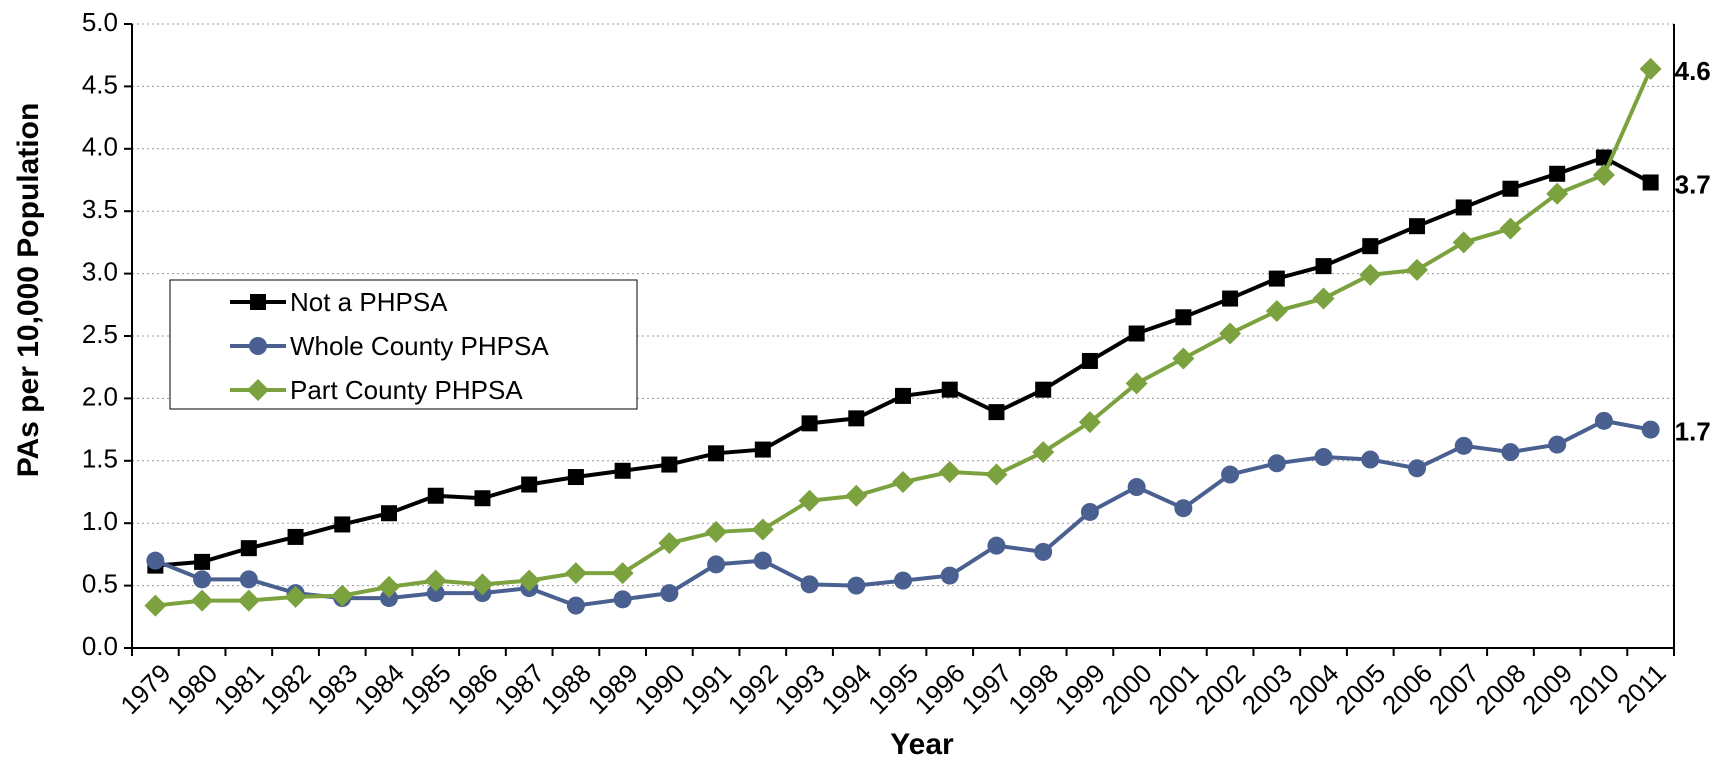 The height and width of the screenshot is (762, 1723). What do you see at coordinates (566, 689) in the screenshot?
I see `x-tick-label: 1988` at bounding box center [566, 689].